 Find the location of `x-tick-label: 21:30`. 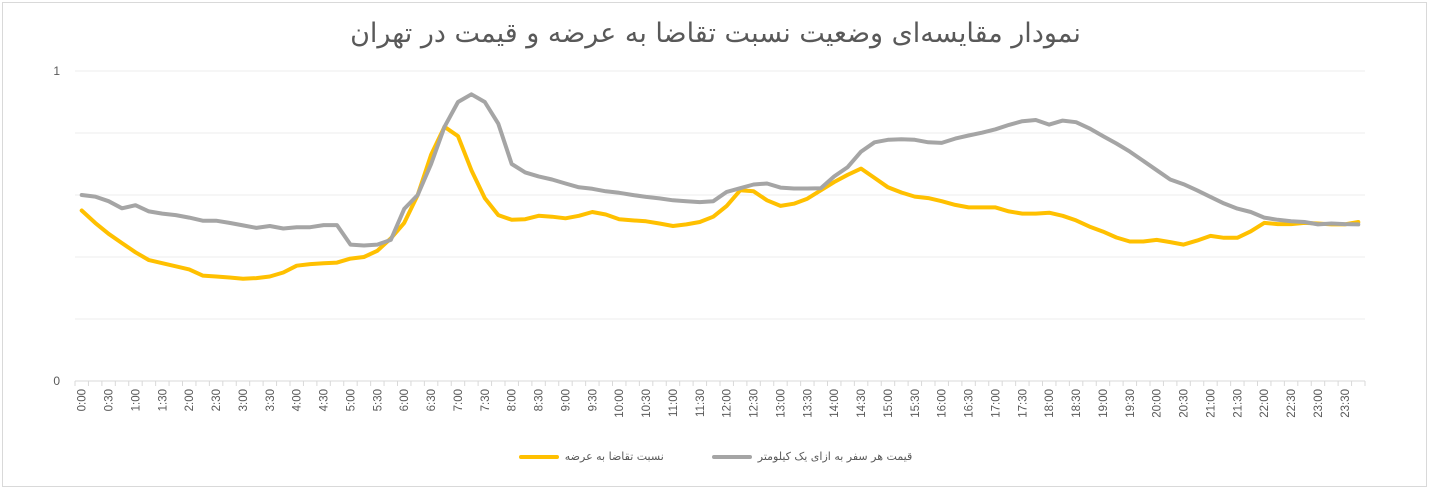

x-tick-label: 21:30 is located at coordinates (1238, 403).